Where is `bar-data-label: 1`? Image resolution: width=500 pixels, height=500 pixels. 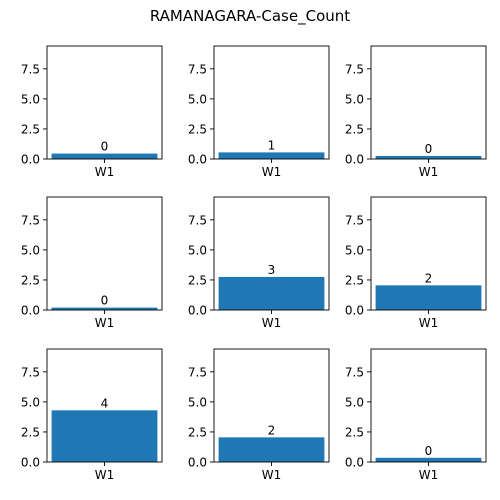
bar-data-label: 1 is located at coordinates (272, 145).